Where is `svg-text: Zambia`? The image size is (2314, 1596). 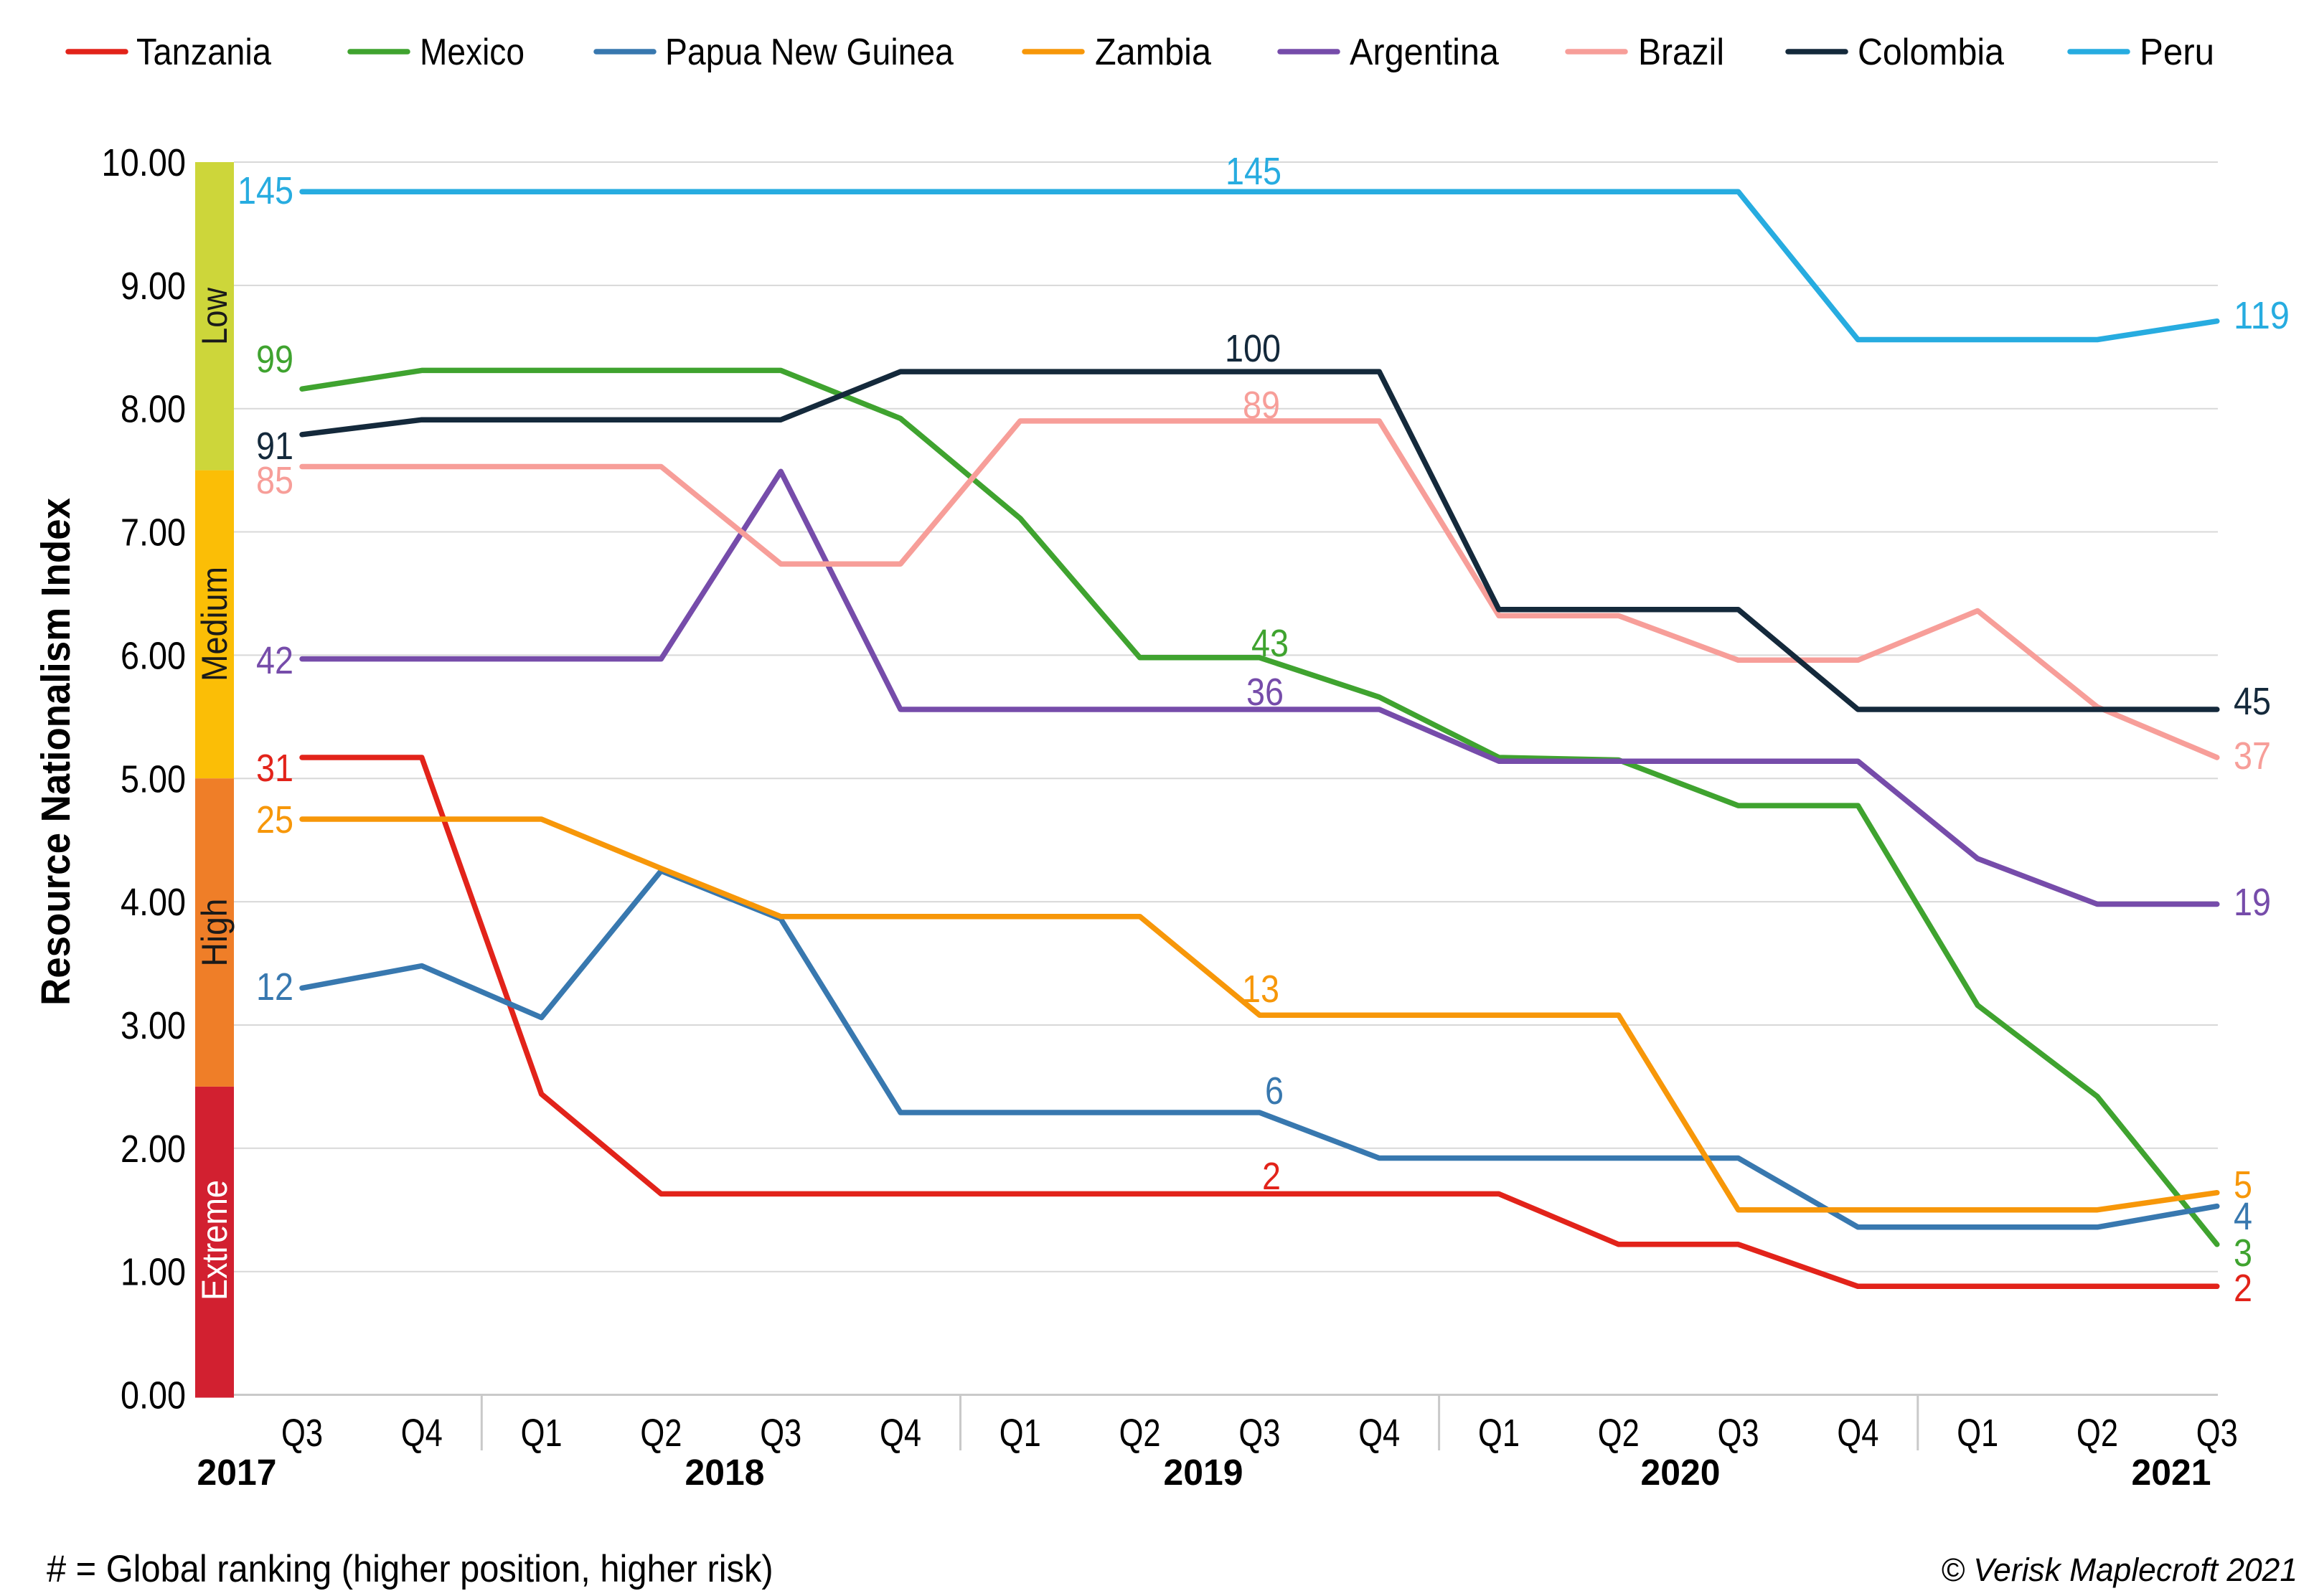
svg-text: Zambia is located at coordinates (1153, 51).